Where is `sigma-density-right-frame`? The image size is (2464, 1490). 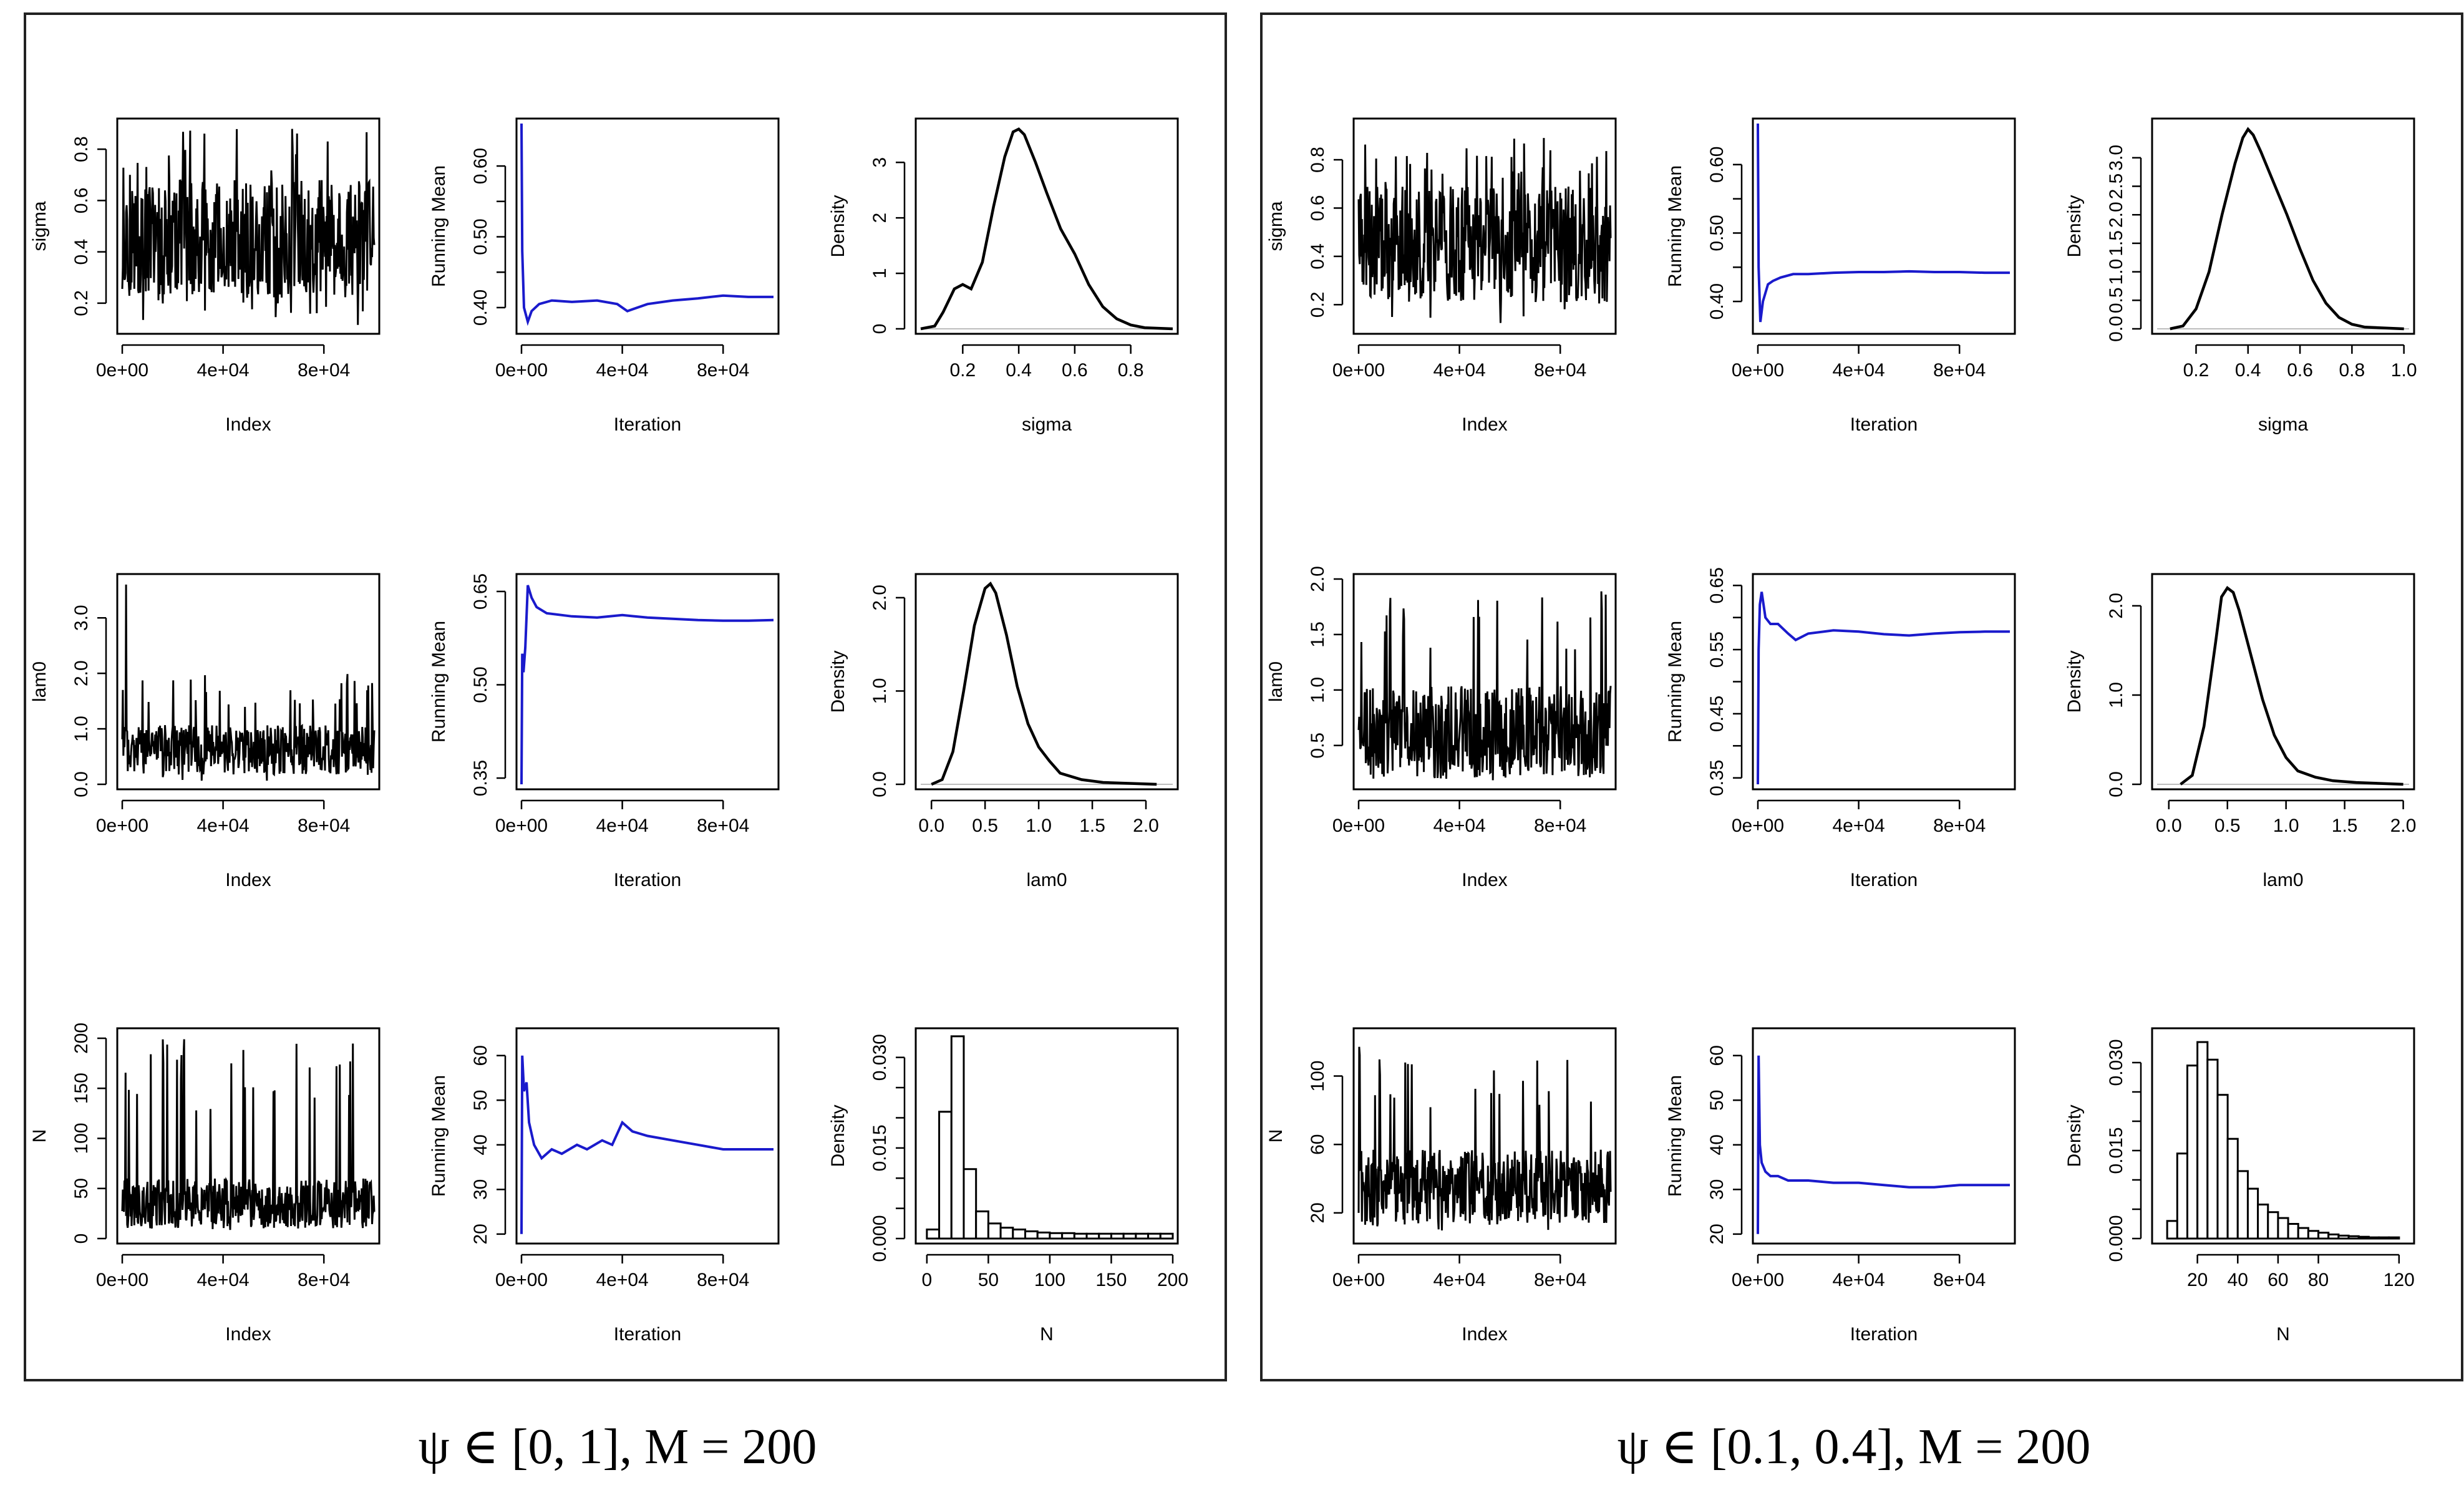
sigma-density-right-frame is located at coordinates (2283, 226).